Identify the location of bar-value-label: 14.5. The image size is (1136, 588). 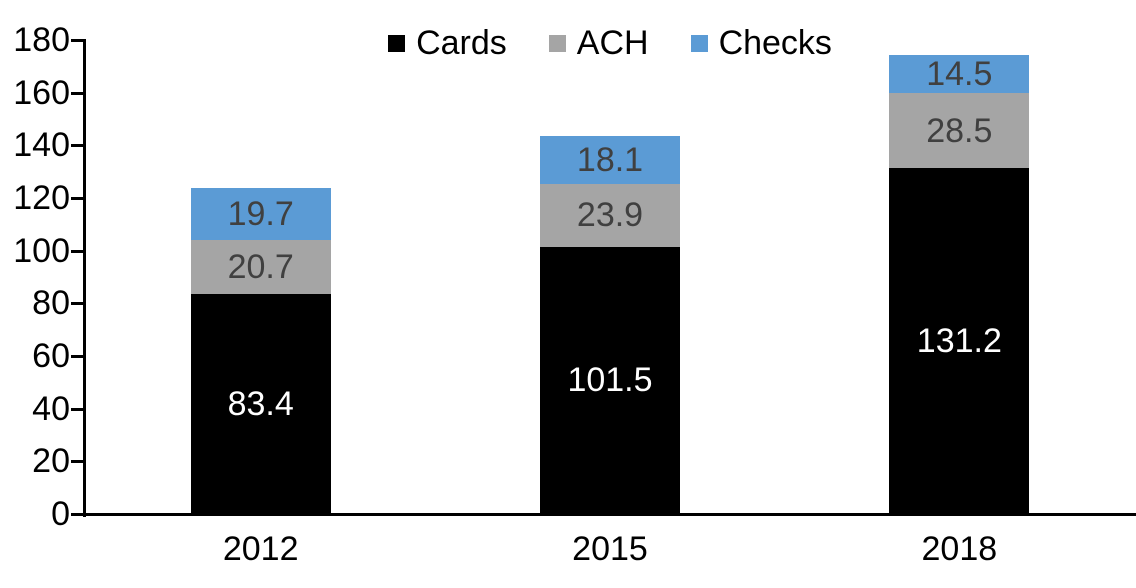
(959, 74).